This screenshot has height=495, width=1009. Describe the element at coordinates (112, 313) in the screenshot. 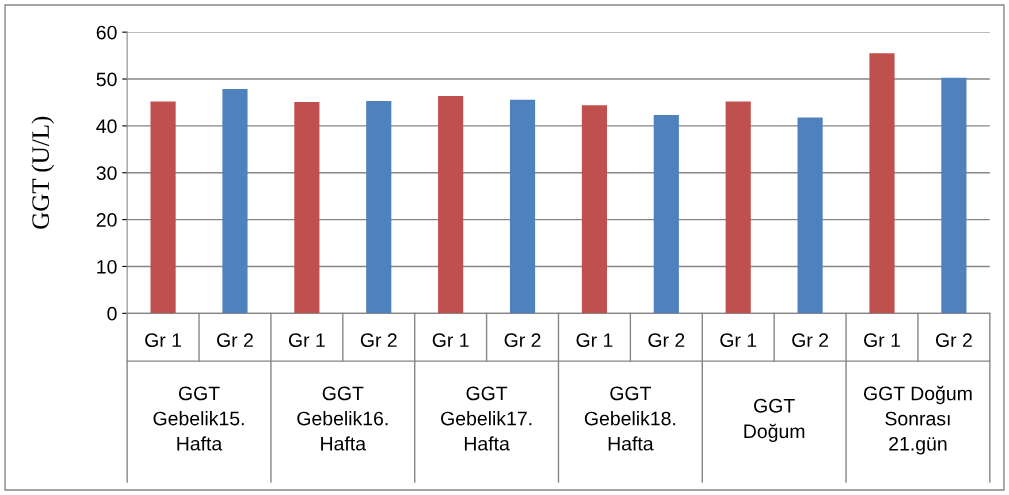

I see `y-tick-label: 0` at that location.